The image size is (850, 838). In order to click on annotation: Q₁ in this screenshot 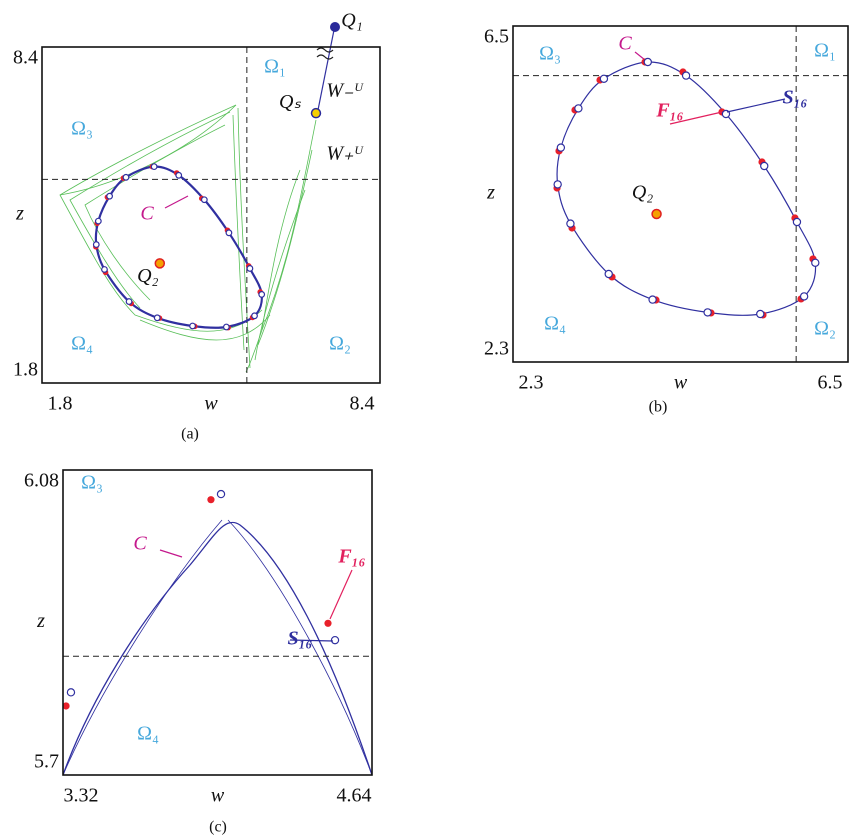, I will do `click(351, 21)`.